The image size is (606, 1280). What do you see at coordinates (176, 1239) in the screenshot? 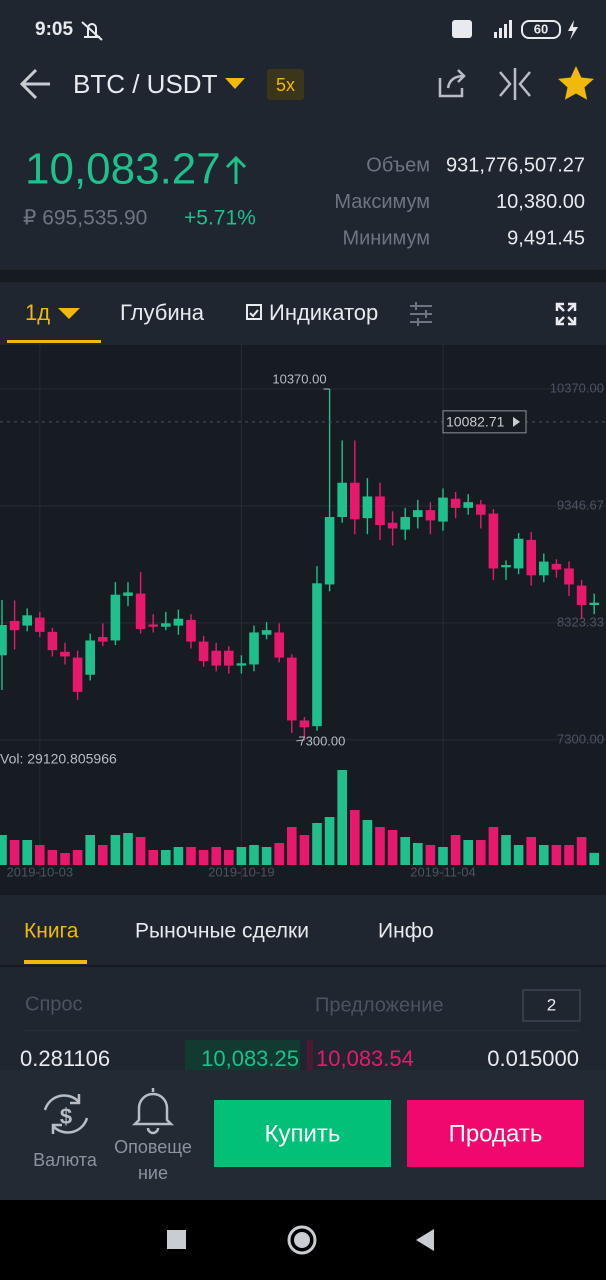
I see `recents-button` at bounding box center [176, 1239].